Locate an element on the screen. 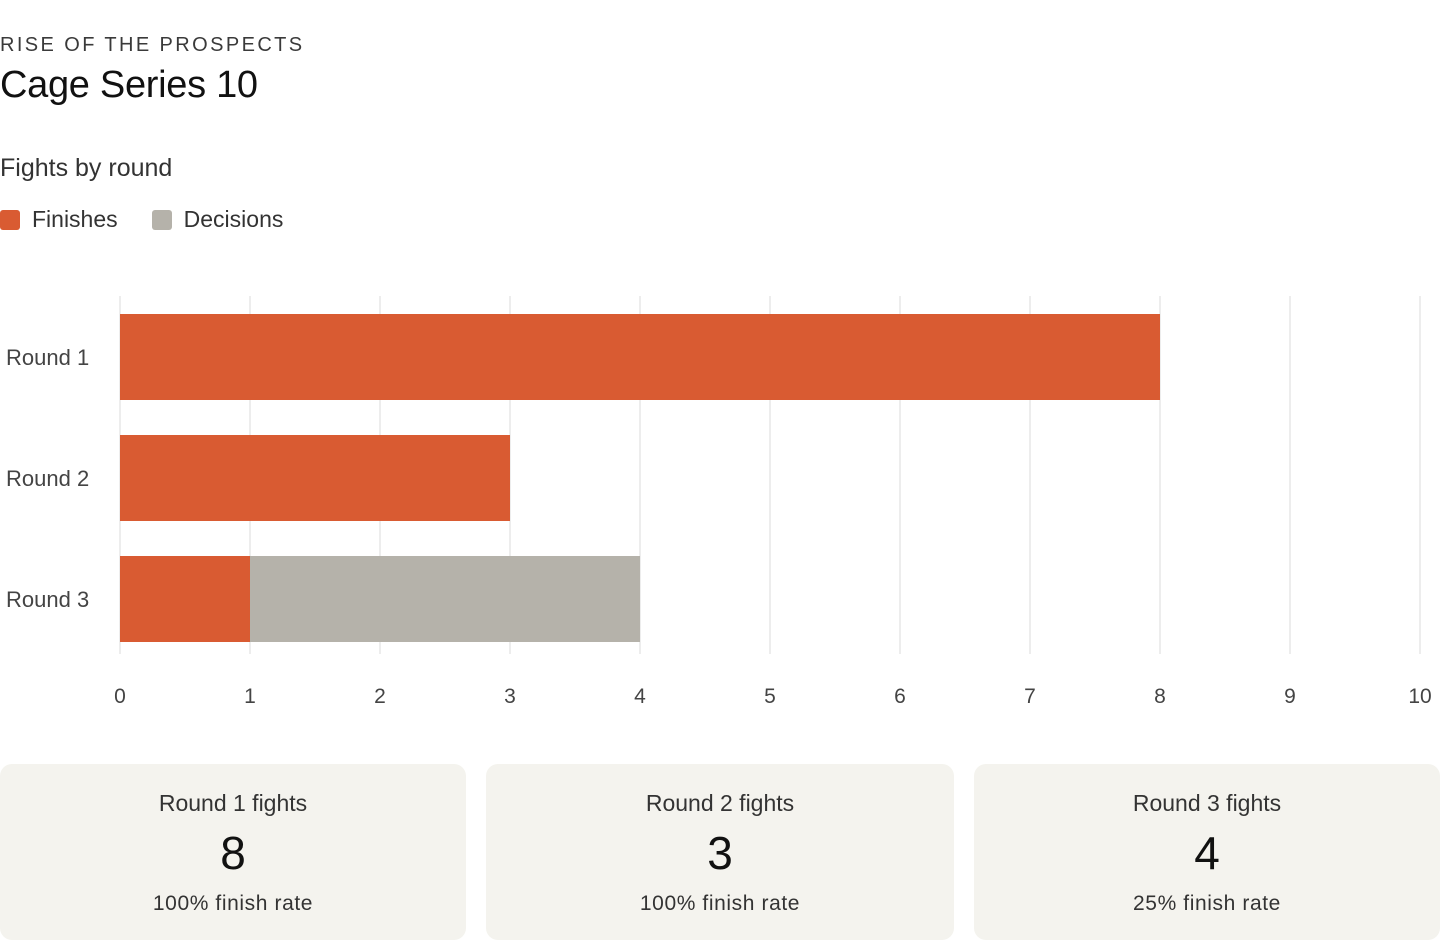 The image size is (1440, 940). summary-card-round-2: Round 2 fights 3 100% finish rate is located at coordinates (720, 852).